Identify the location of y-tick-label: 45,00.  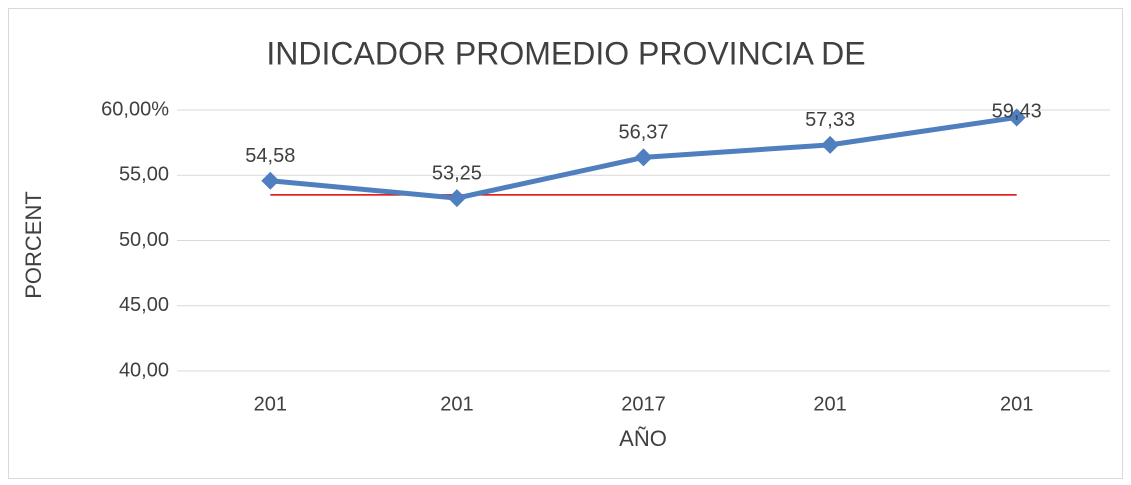
(144, 305).